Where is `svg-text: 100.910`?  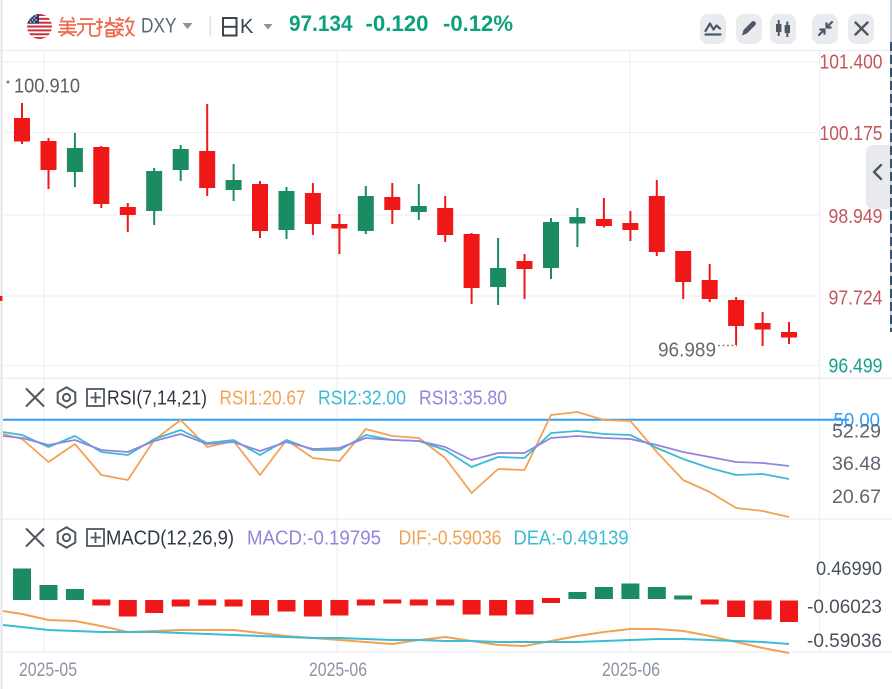
svg-text: 100.910 is located at coordinates (47, 86).